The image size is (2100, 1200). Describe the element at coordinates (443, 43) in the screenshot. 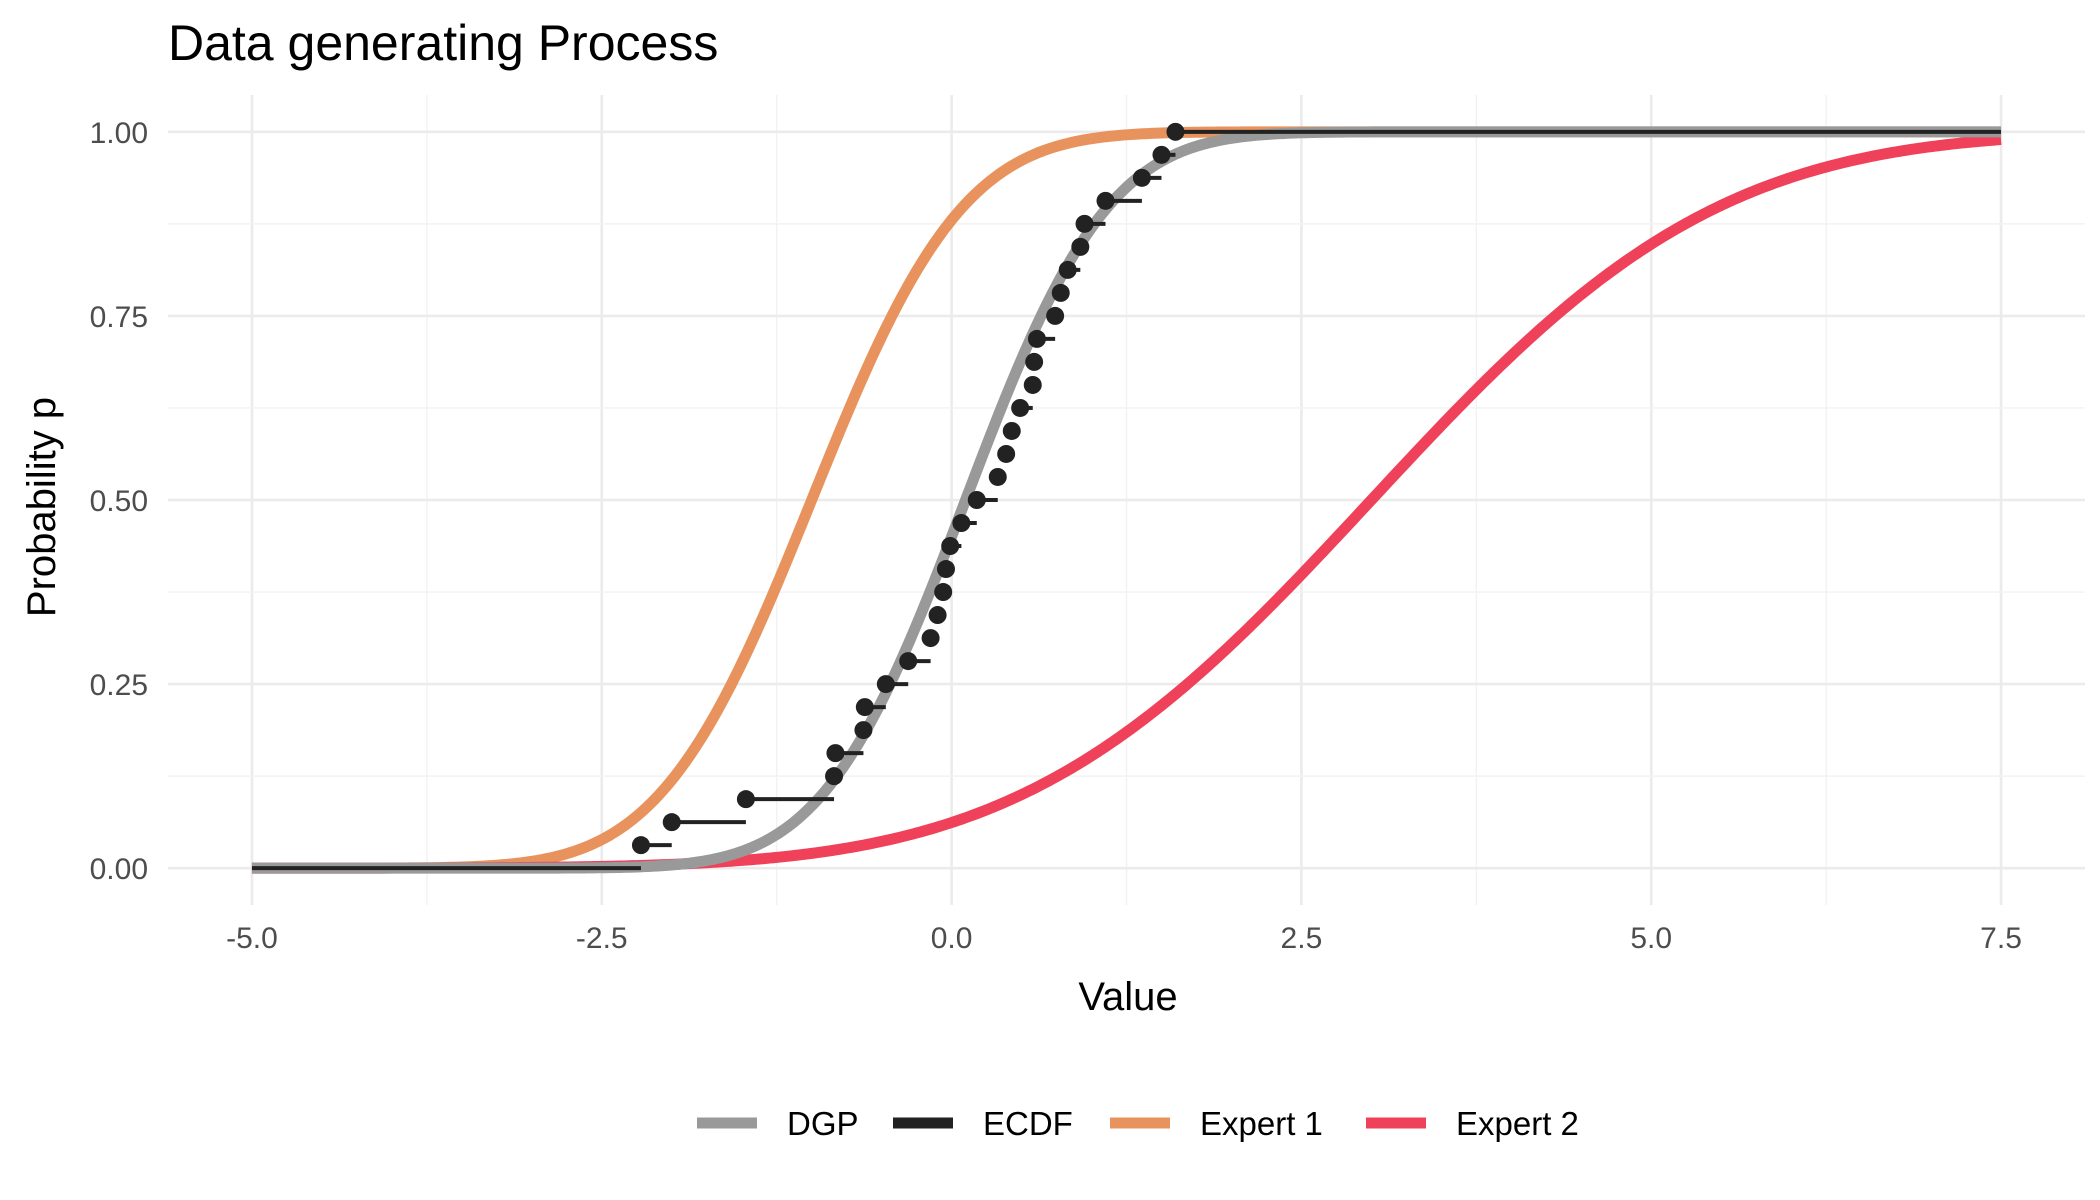

I see `chart-title: Data generating Process` at that location.